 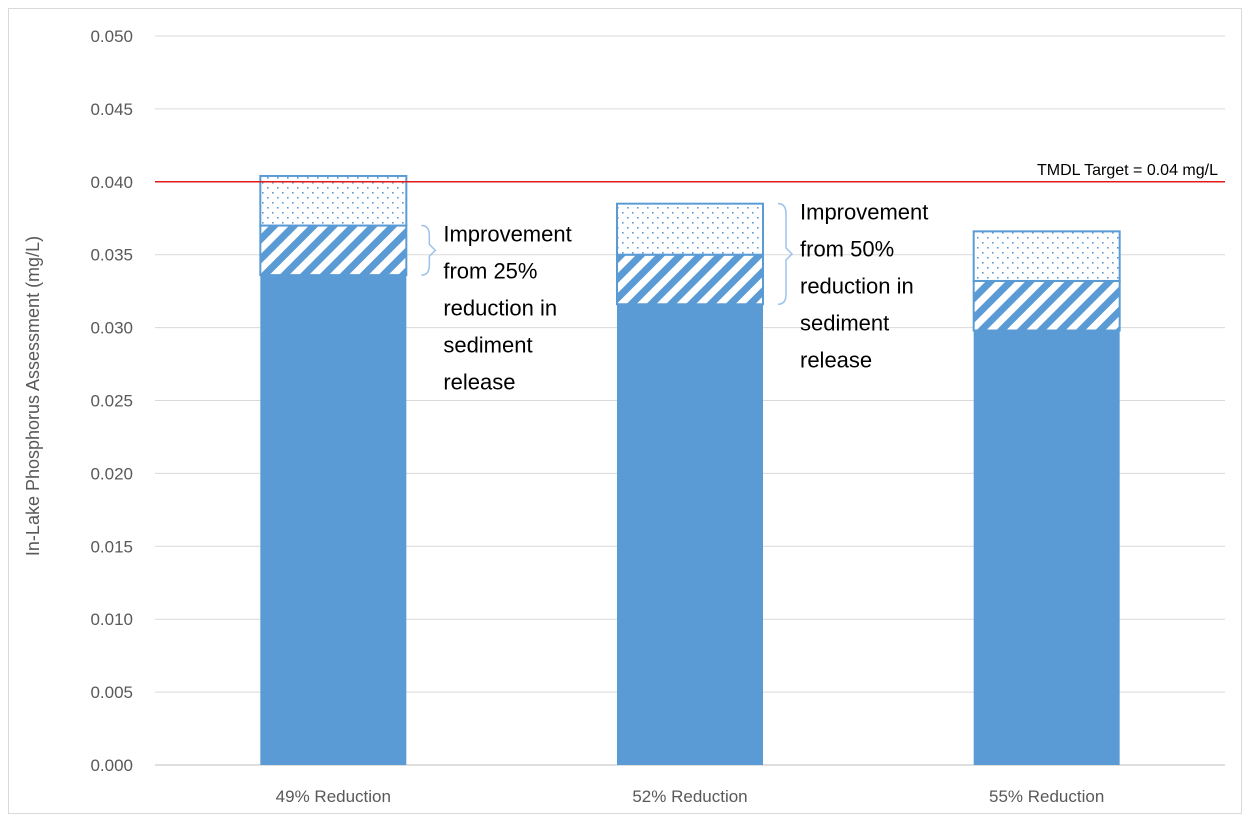 I want to click on y-tick-label: 0.015, so click(x=111, y=546).